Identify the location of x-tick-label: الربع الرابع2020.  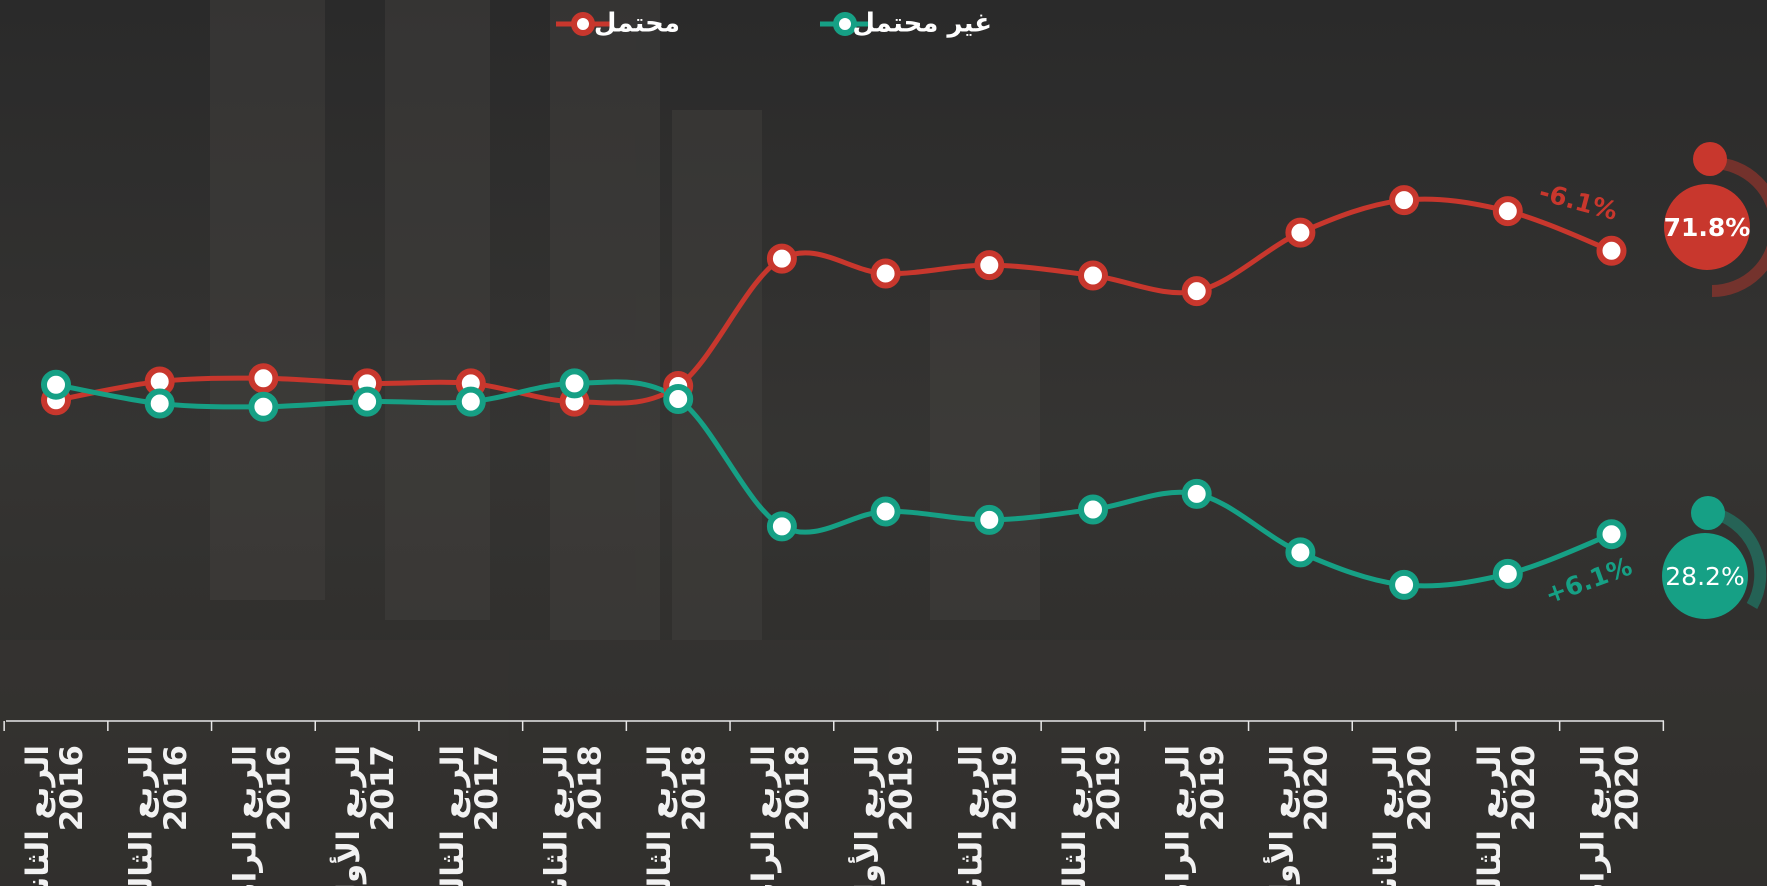
(1610, 815).